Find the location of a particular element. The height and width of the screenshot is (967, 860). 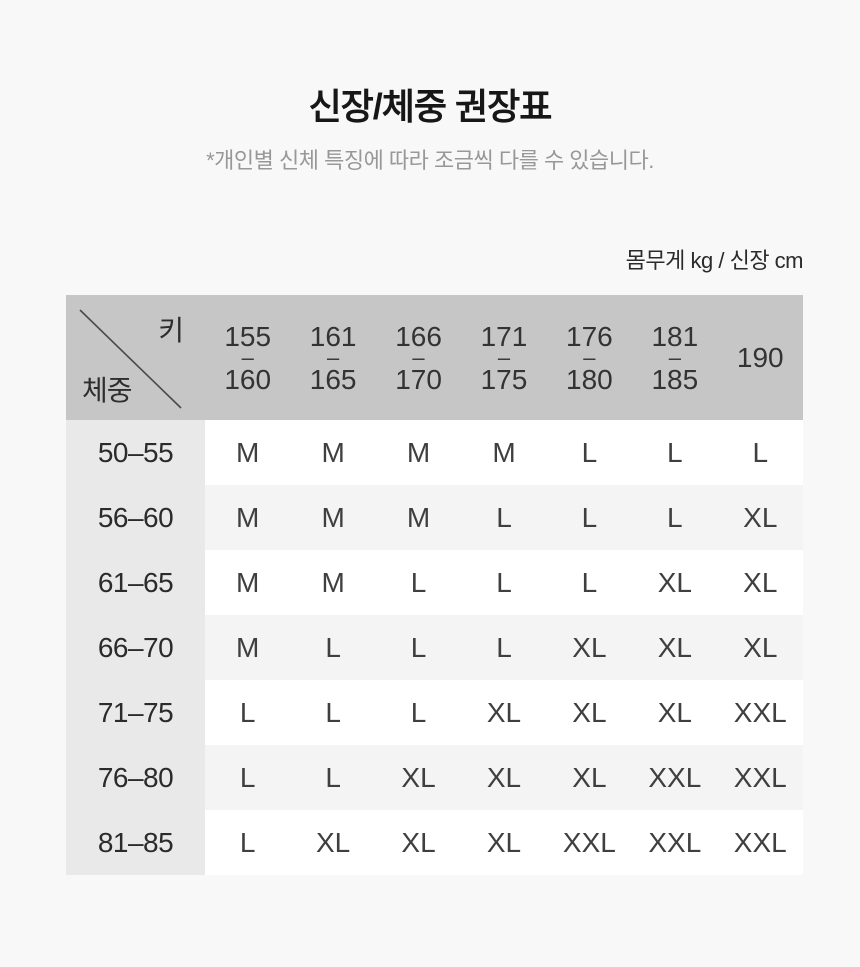

table-row: 71–75 L L L XL XL XL XXL is located at coordinates (434, 712).